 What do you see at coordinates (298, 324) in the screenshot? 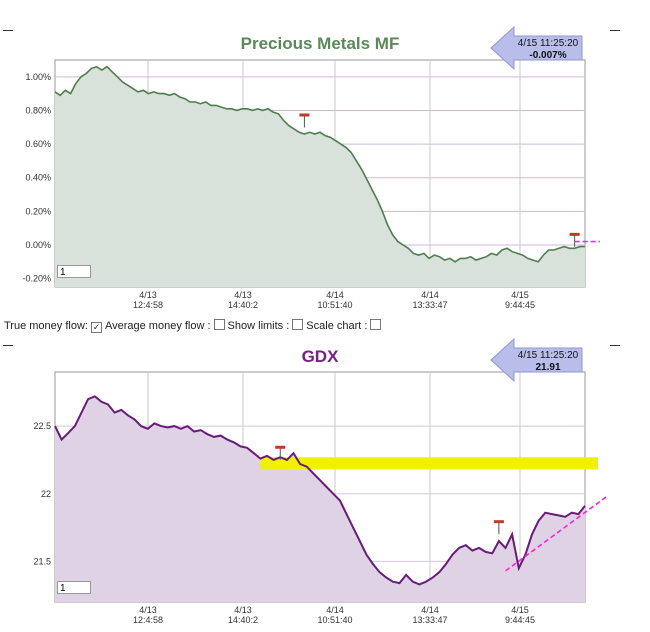
I see `show-limits-checkbox` at bounding box center [298, 324].